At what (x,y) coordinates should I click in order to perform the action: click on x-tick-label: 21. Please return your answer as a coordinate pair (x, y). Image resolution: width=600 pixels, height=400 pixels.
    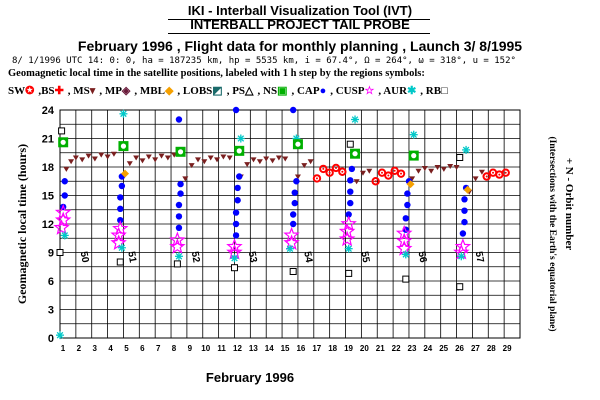
    Looking at the image, I should click on (380, 348).